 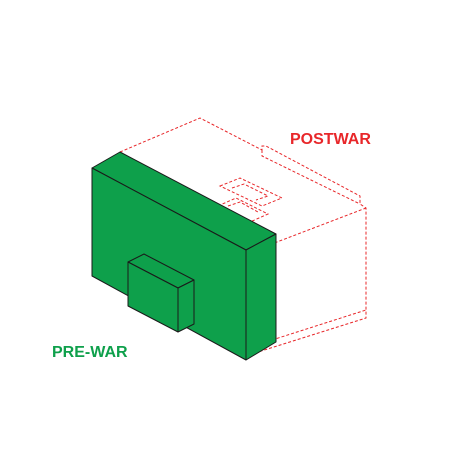 I want to click on postwar-rooftop-box-upper, so click(x=251, y=192).